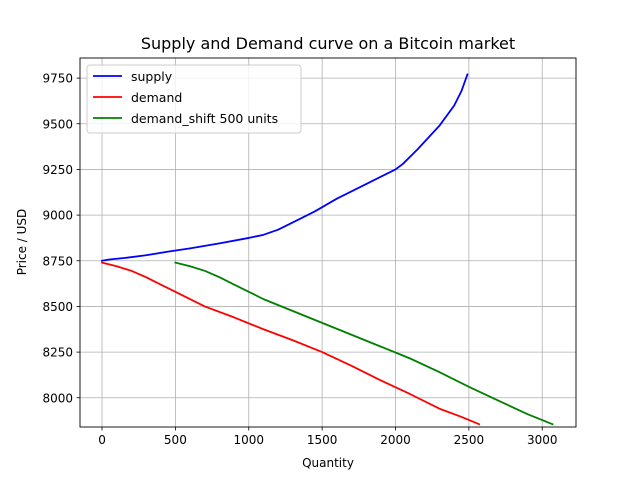 Image resolution: width=640 pixels, height=480 pixels. I want to click on y-tick-label: 9000, so click(57, 216).